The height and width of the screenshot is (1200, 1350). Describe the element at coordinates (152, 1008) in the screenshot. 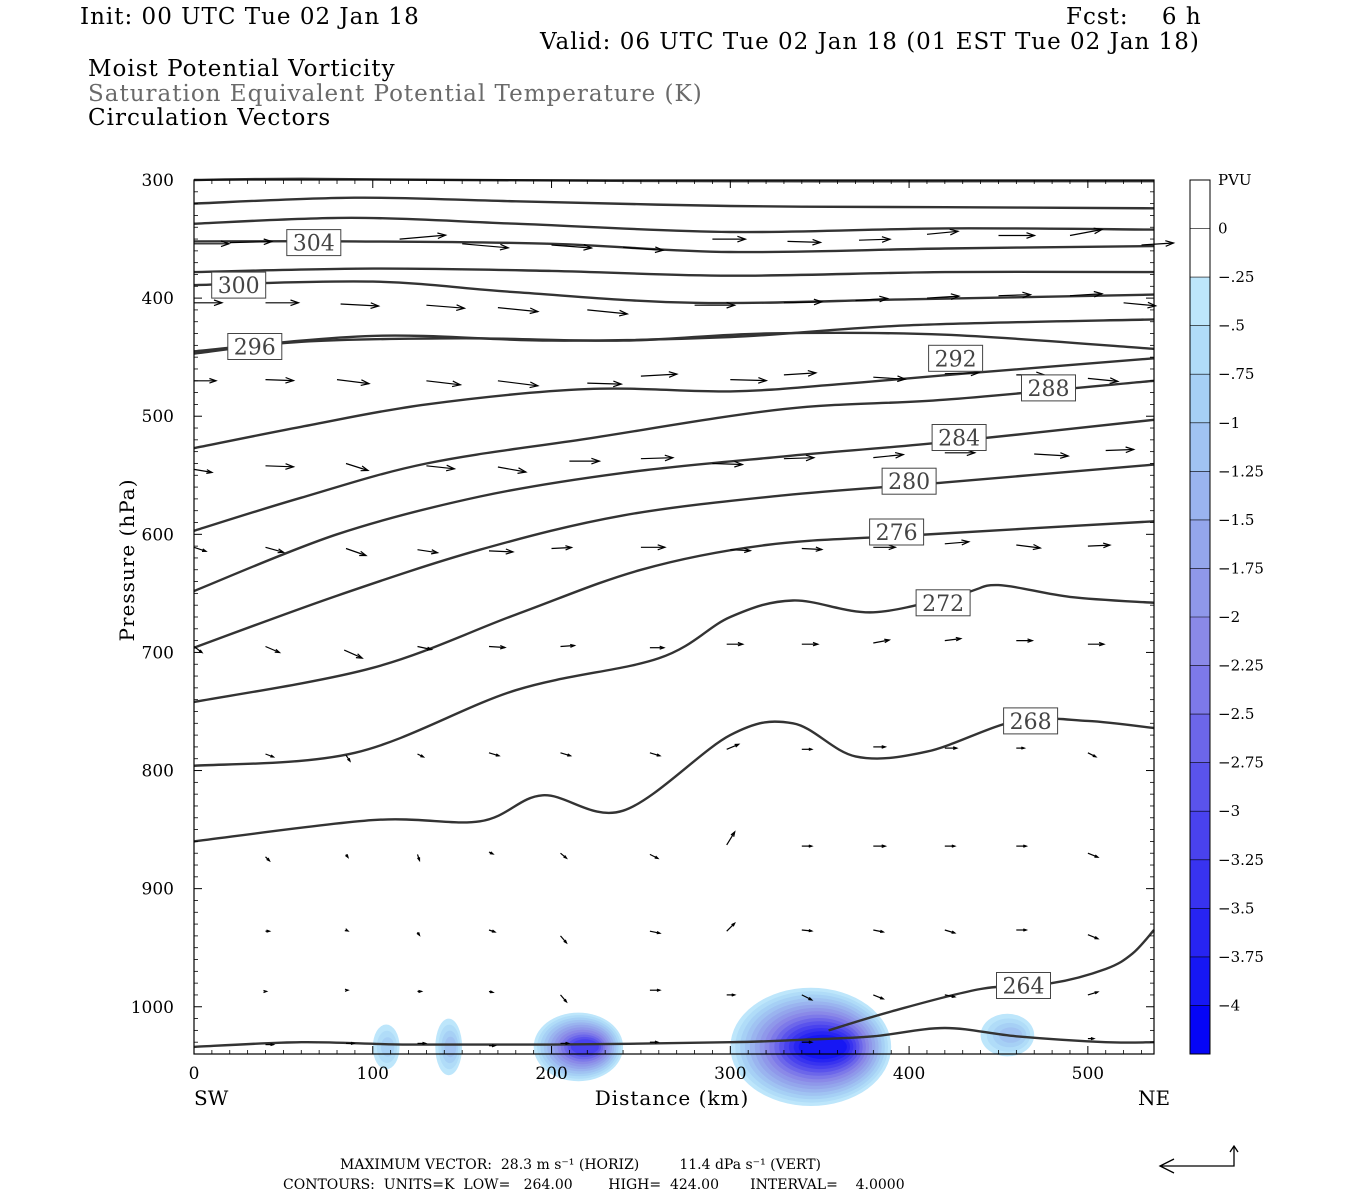

I see `y-tick-label: 1000` at that location.